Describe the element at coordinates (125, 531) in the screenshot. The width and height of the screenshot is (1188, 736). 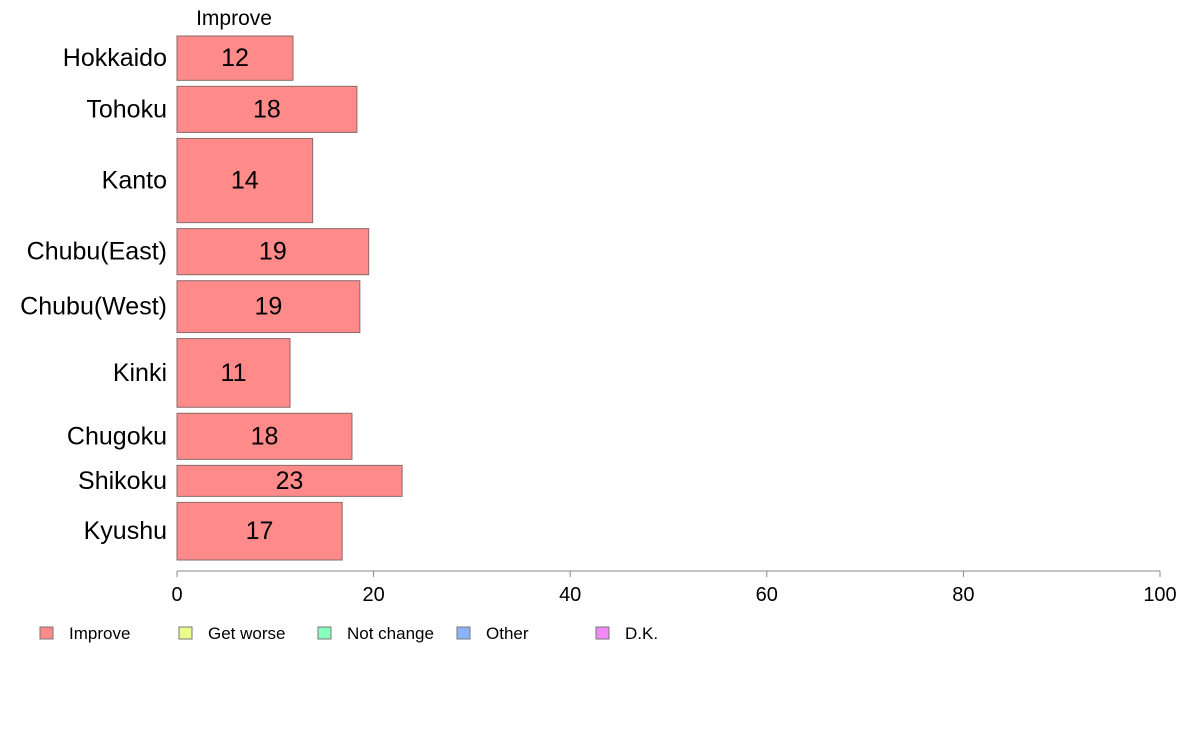
I see `category-label: Kyushu` at that location.